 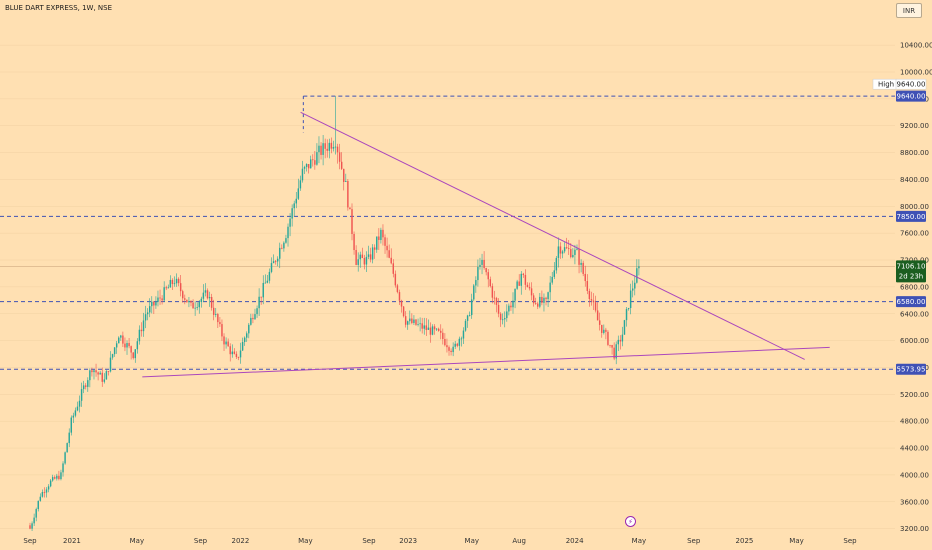 What do you see at coordinates (914, 529) in the screenshot?
I see `y-tick-label: 3200.00` at bounding box center [914, 529].